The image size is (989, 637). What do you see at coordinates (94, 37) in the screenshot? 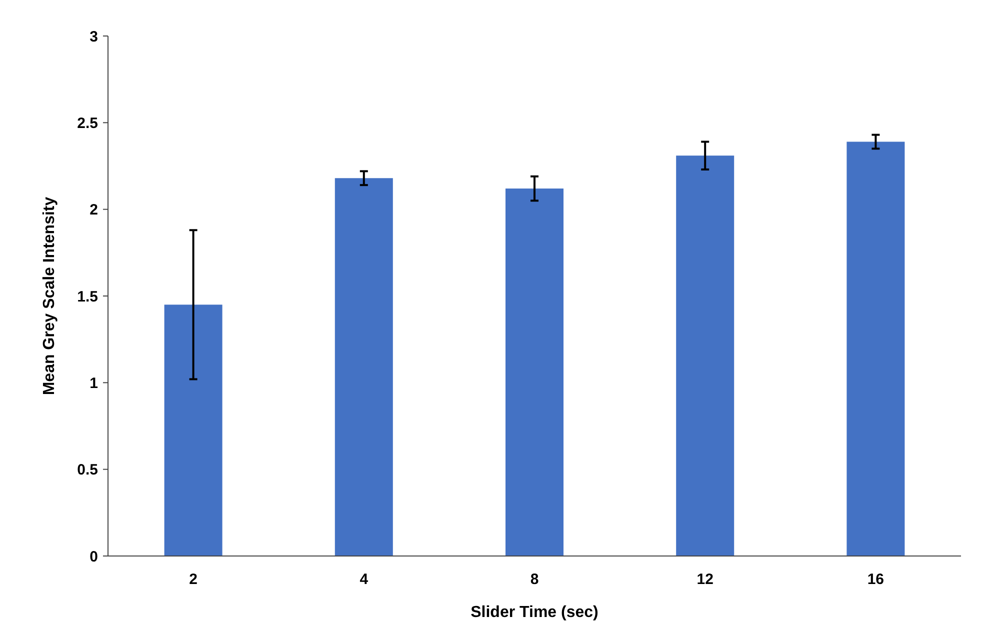
I see `y-tick-label: 3` at bounding box center [94, 37].